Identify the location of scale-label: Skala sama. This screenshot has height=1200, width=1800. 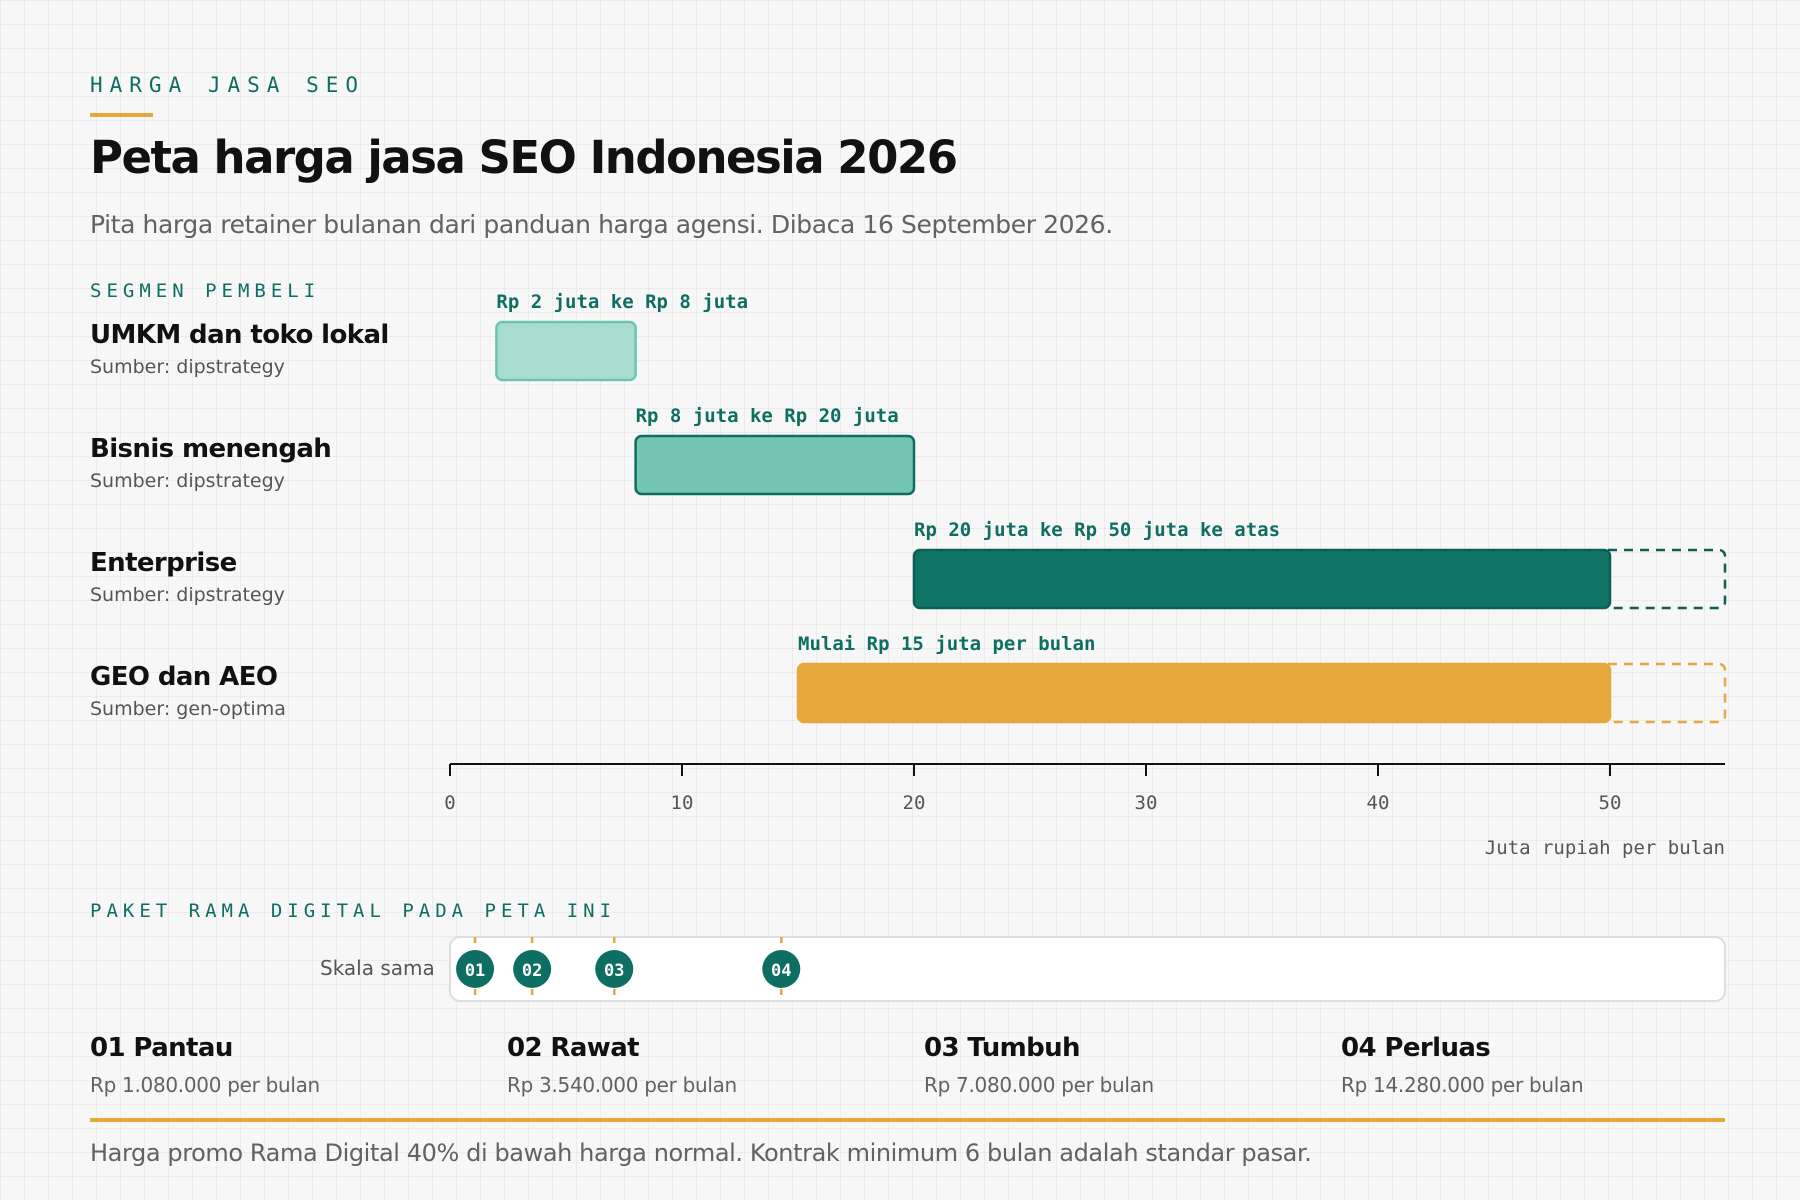
(377, 968).